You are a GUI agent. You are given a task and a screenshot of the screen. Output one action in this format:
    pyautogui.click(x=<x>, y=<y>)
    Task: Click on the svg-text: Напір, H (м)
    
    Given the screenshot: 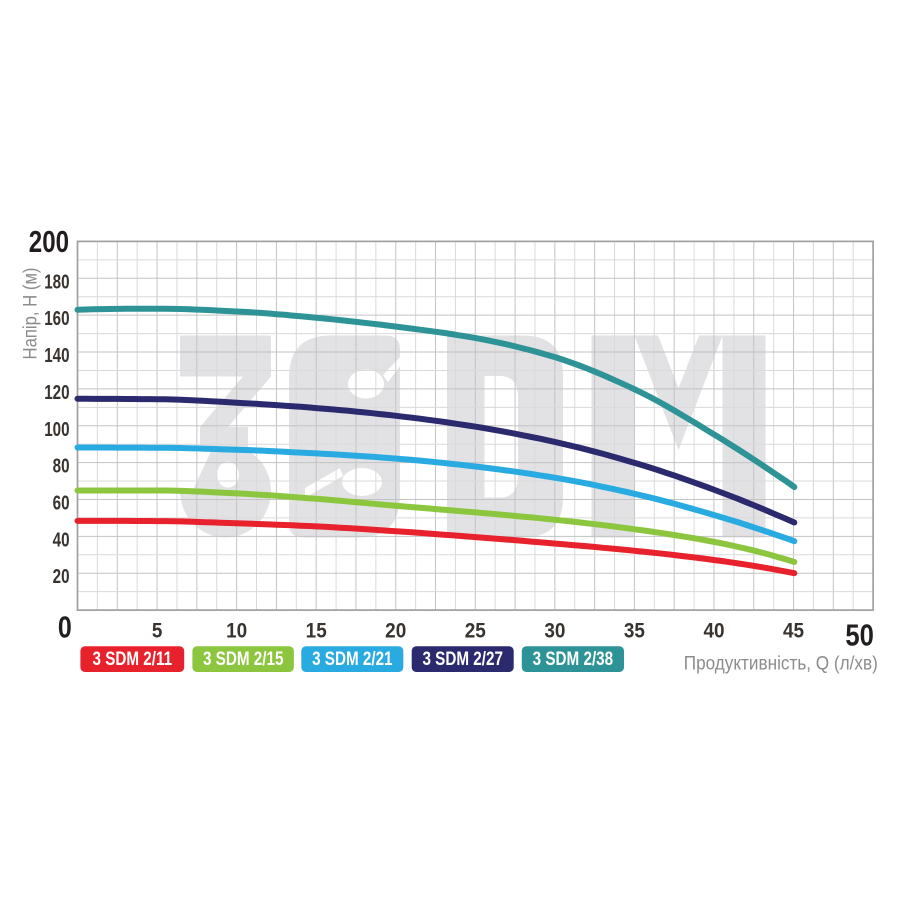 What is the action you would take?
    pyautogui.click(x=30, y=314)
    